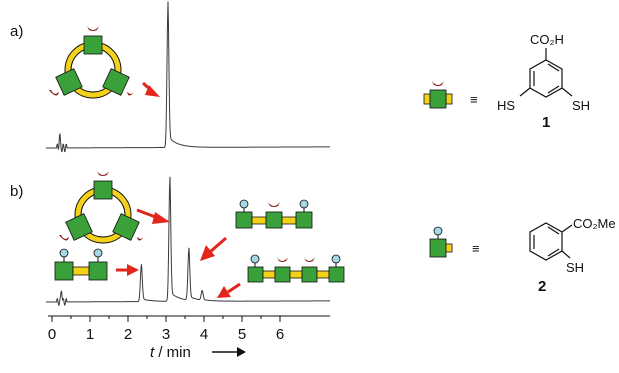 The height and width of the screenshot is (373, 619). Describe the element at coordinates (522, 255) in the screenshot. I see `legend-compound-2: ≡ CO₂Me SH 2` at that location.